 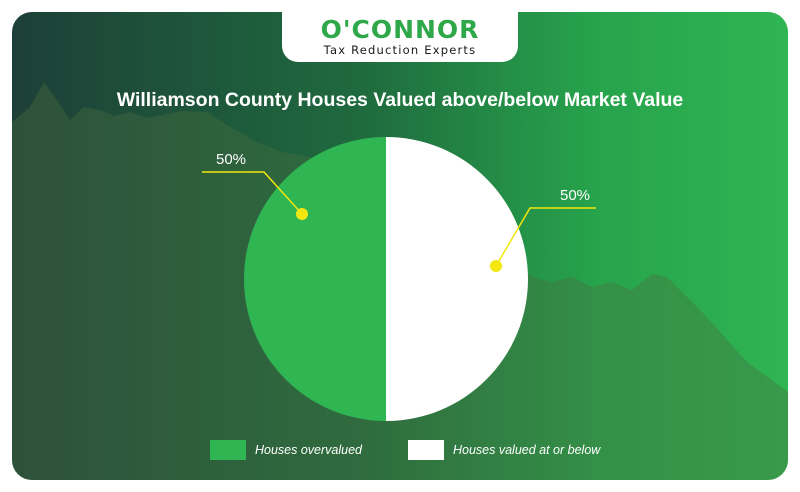 I want to click on logo: O'CONNOR Tax Reduction Experts, so click(x=400, y=37).